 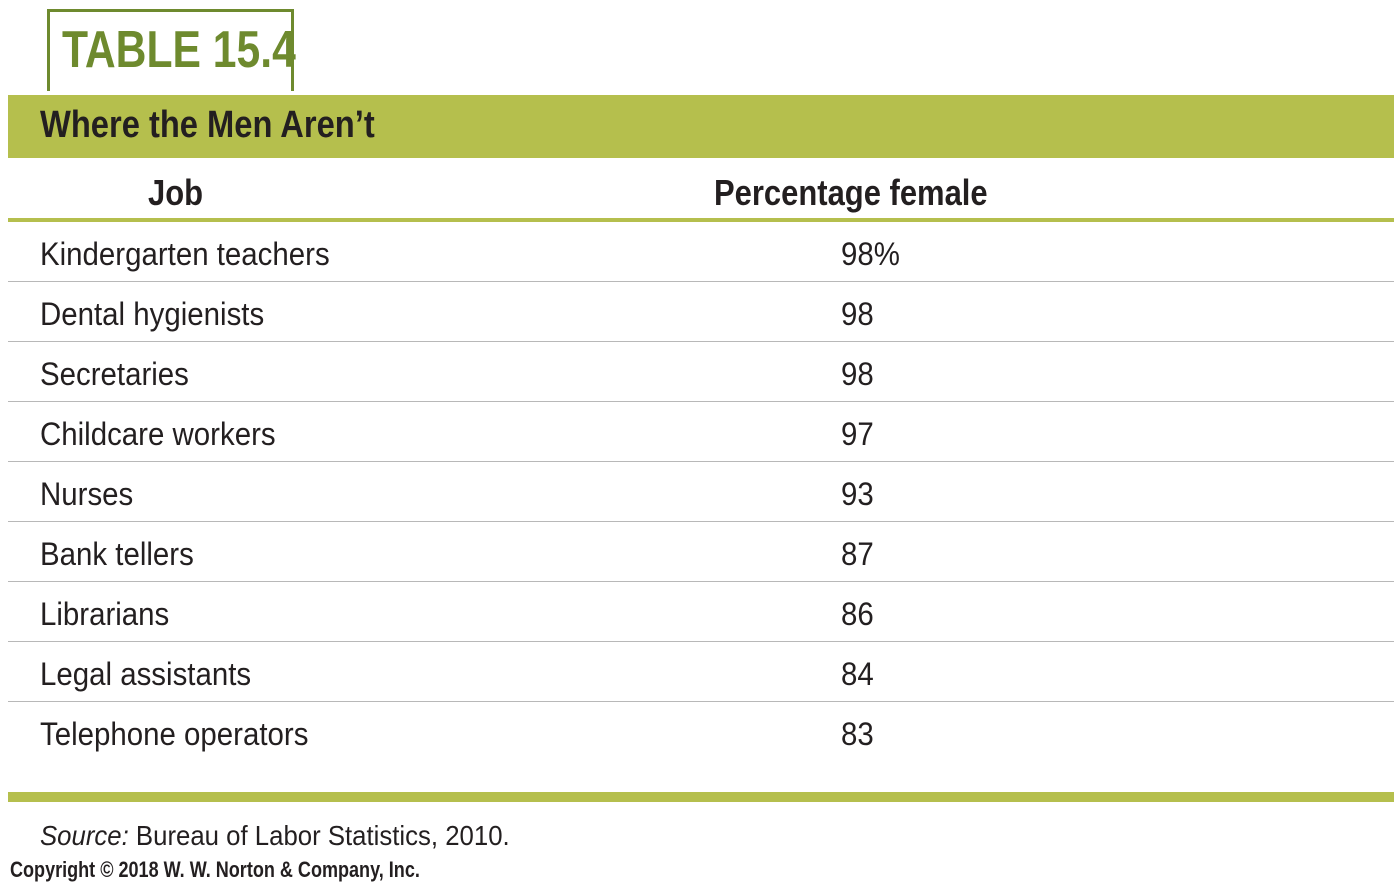 I want to click on table-label-frame, so click(x=170, y=50).